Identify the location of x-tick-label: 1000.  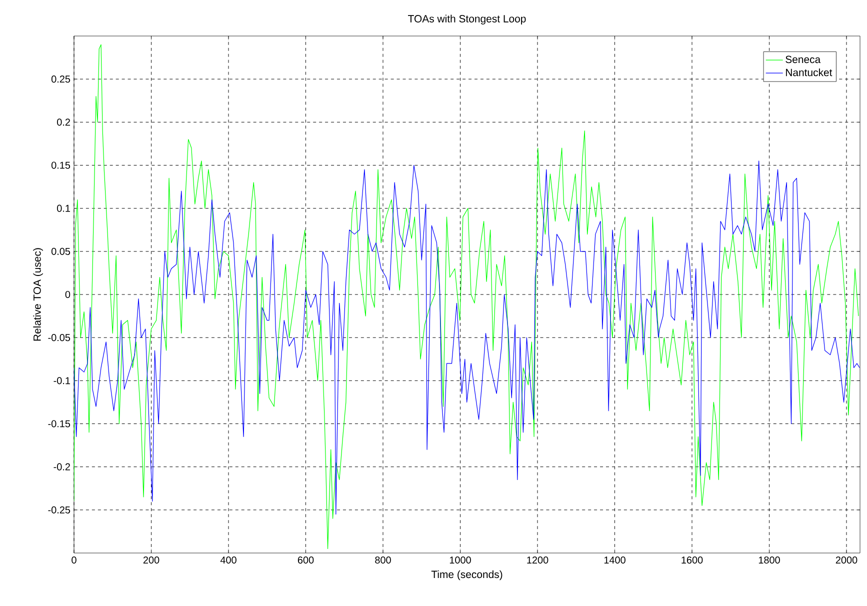
(460, 560).